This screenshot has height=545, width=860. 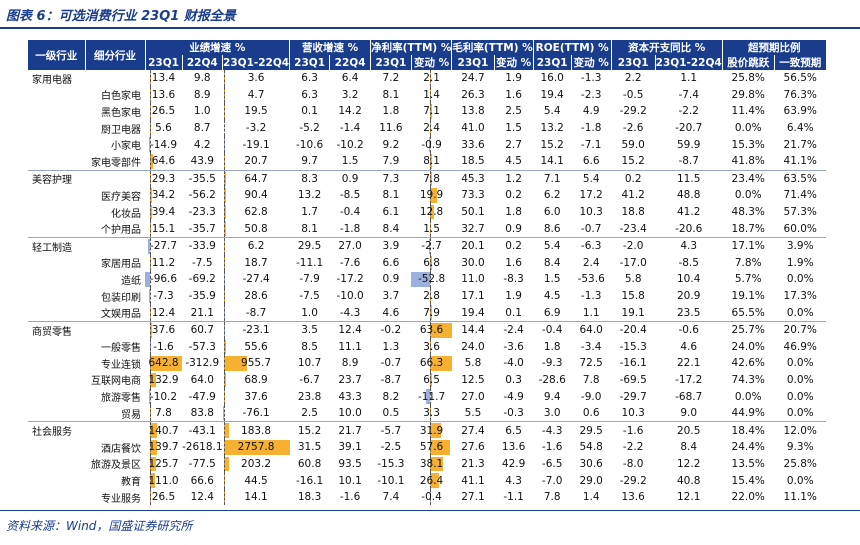 I want to click on cell-value: 20.7, so click(x=256, y=161).